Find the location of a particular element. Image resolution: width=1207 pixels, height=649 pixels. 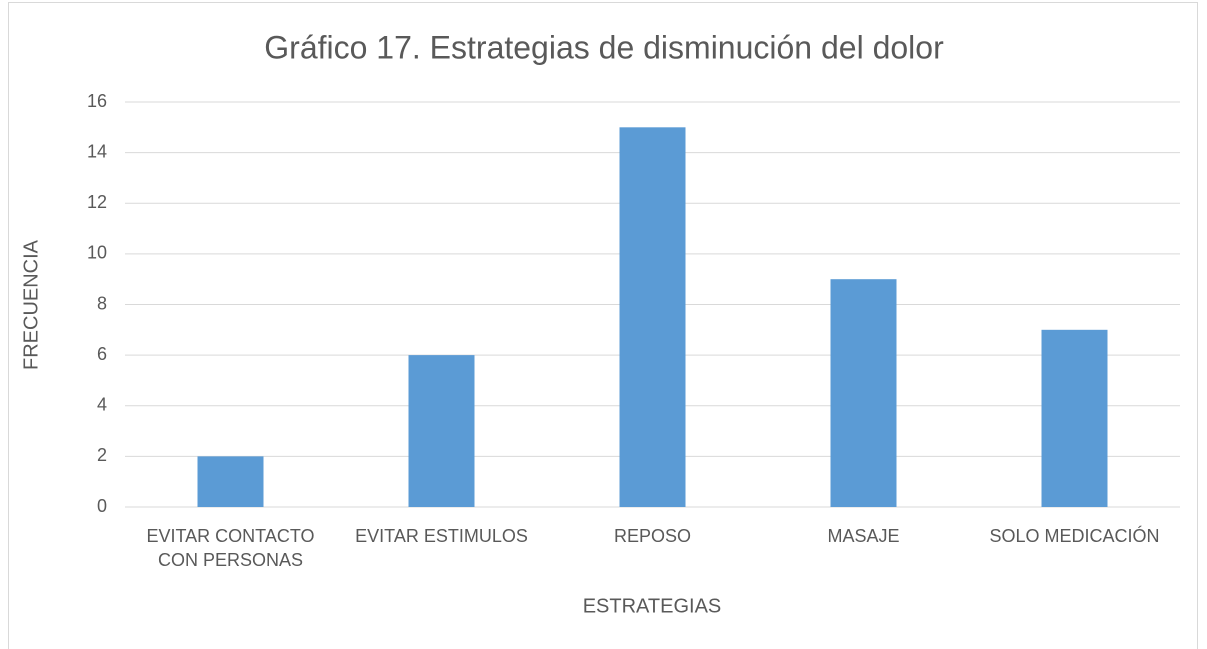

y-tick-label: 0 is located at coordinates (102, 506).